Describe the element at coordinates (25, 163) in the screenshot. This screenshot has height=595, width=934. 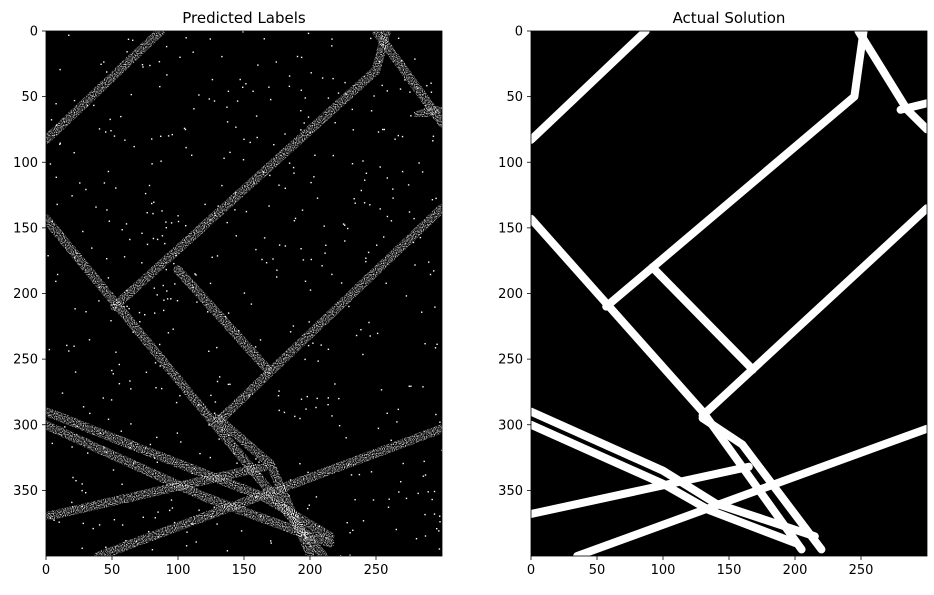
I see `predicted-ytick-label: 100` at that location.